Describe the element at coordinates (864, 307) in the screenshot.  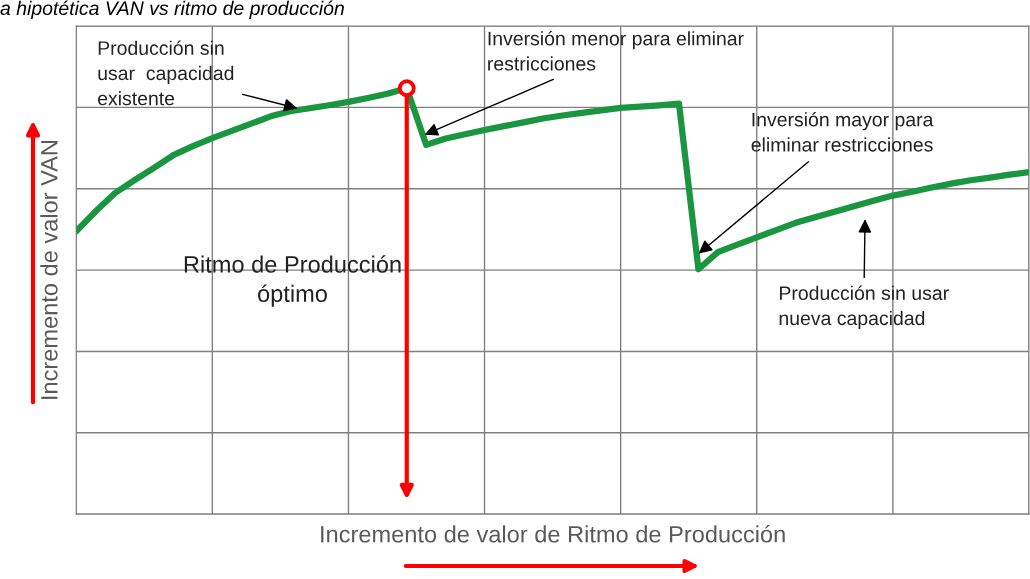
I see `annotation: Producción sin usar nueva capacidad` at that location.